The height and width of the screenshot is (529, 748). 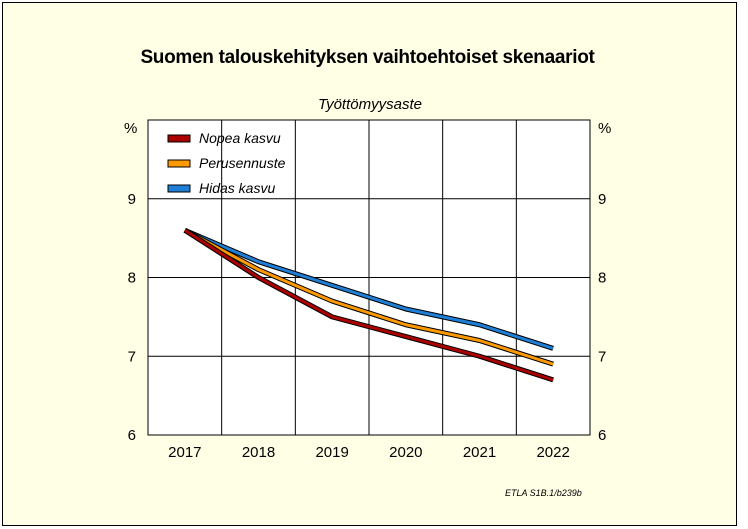 What do you see at coordinates (132, 435) in the screenshot?
I see `y-tick-label-left: 6` at bounding box center [132, 435].